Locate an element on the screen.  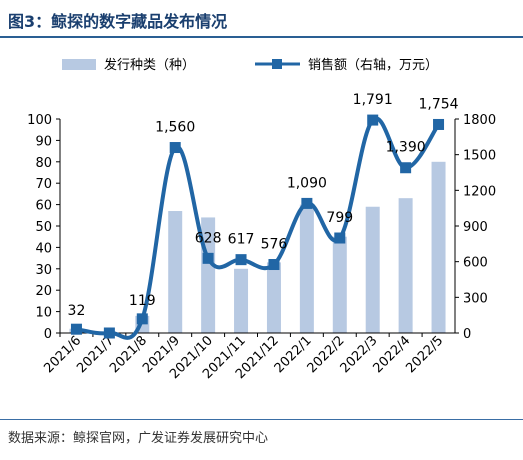
x-tick-label: 2022/5 is located at coordinates (424, 354).